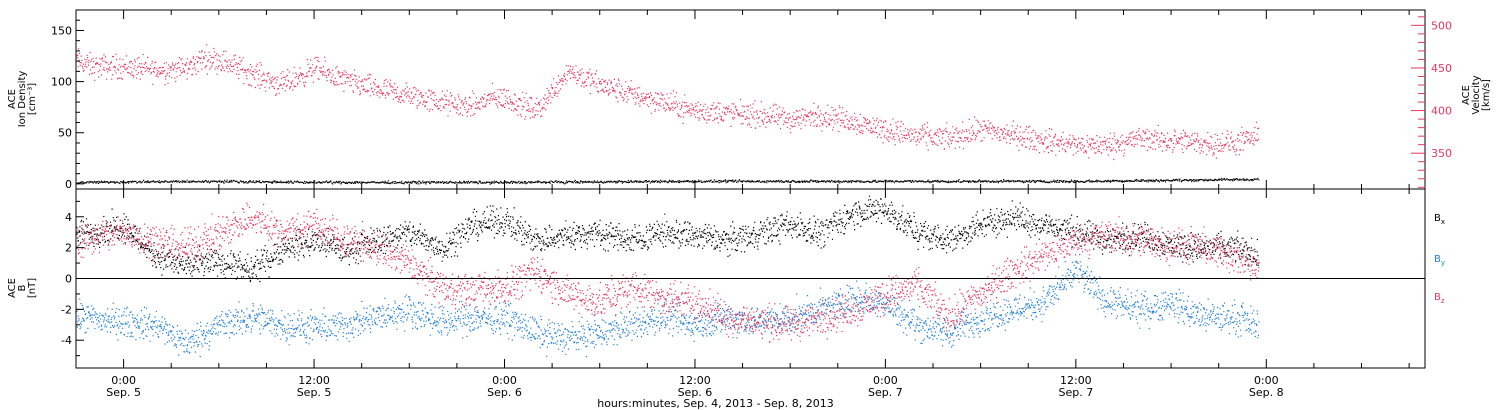 This screenshot has width=1500, height=410. Describe the element at coordinates (12, 288) in the screenshot. I see `b-axis-title-line: ACE` at that location.